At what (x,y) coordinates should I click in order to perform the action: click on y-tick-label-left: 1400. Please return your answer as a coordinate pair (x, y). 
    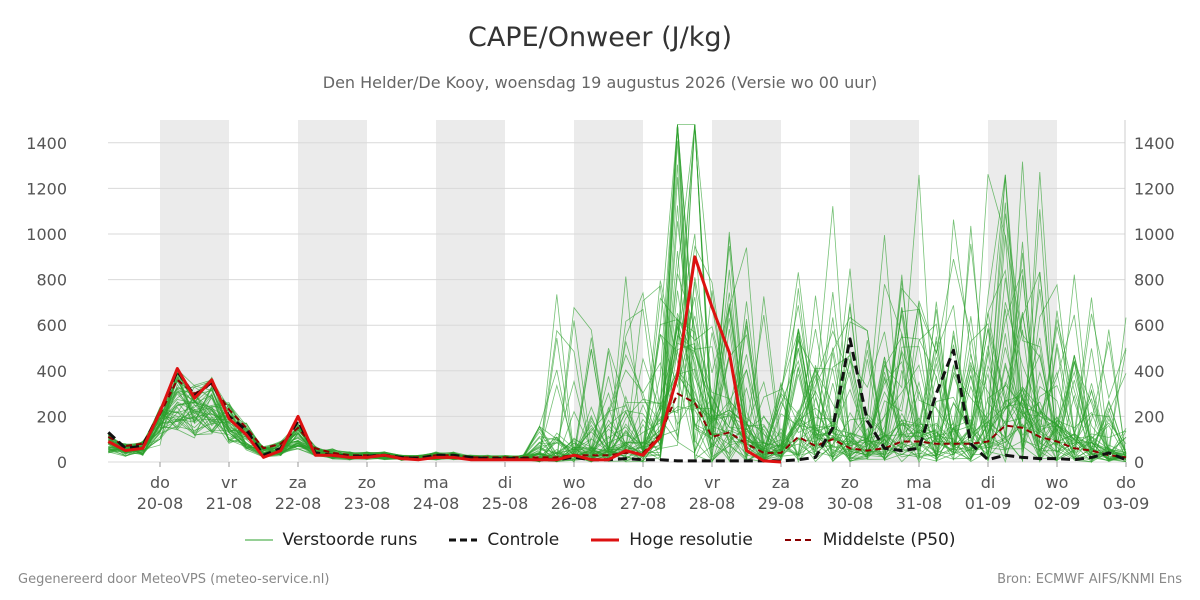
    Looking at the image, I should click on (46, 143).